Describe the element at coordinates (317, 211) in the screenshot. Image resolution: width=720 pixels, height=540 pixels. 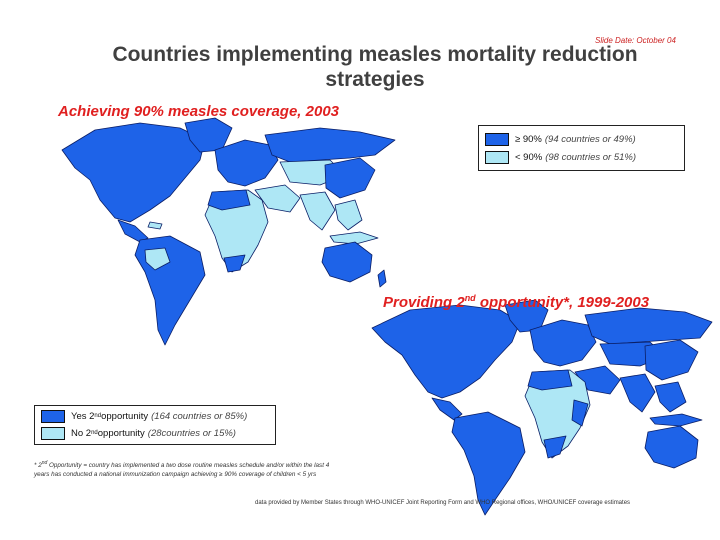
I see `map1-south-asia` at that location.